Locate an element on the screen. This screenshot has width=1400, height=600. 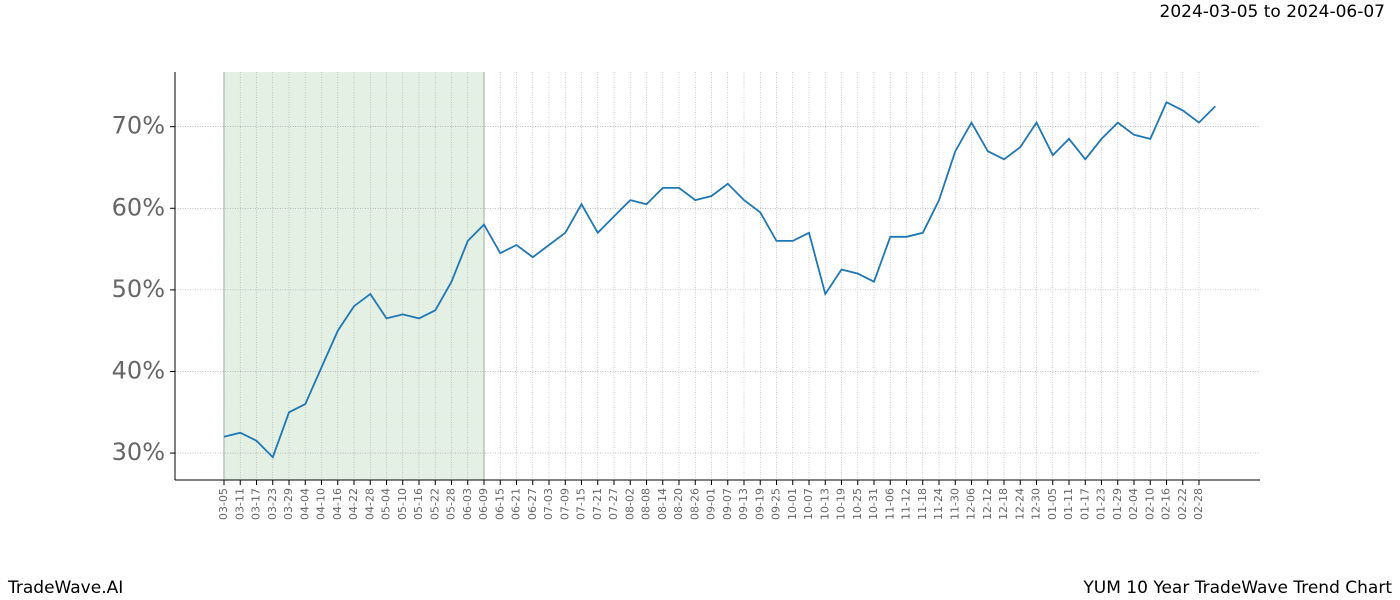
x-tick-label: 12-06 is located at coordinates (971, 504).